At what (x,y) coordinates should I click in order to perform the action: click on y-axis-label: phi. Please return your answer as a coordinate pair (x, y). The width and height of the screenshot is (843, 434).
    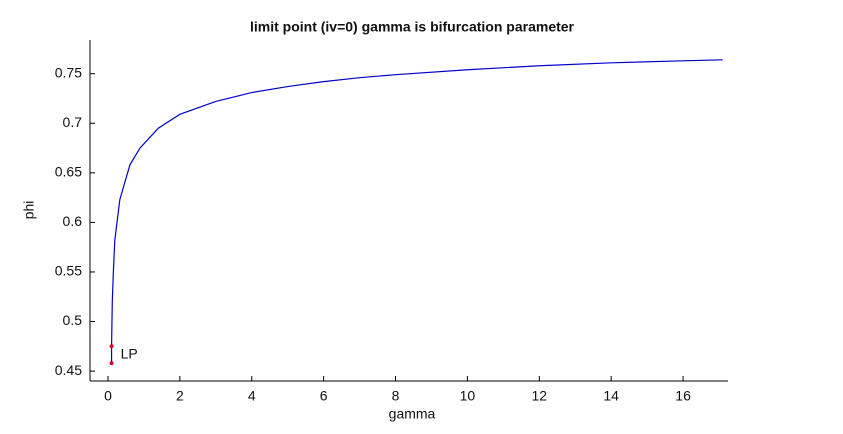
    Looking at the image, I should click on (29, 210).